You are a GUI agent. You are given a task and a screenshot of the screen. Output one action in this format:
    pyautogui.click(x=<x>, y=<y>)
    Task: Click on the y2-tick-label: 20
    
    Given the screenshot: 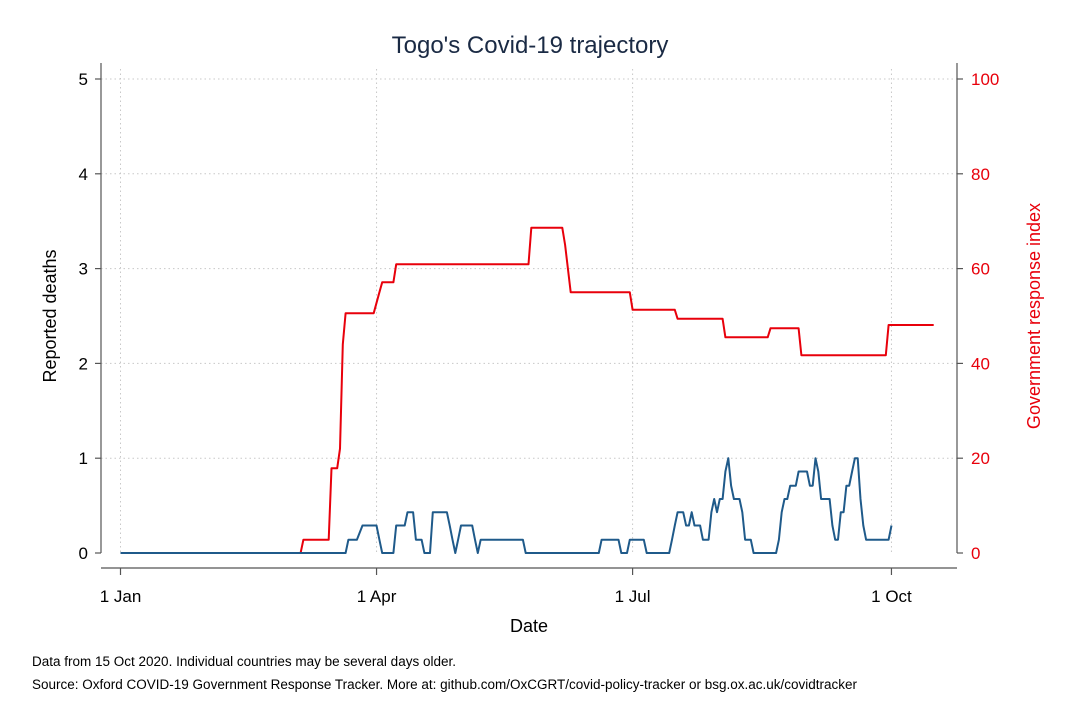 What is the action you would take?
    pyautogui.click(x=980, y=458)
    